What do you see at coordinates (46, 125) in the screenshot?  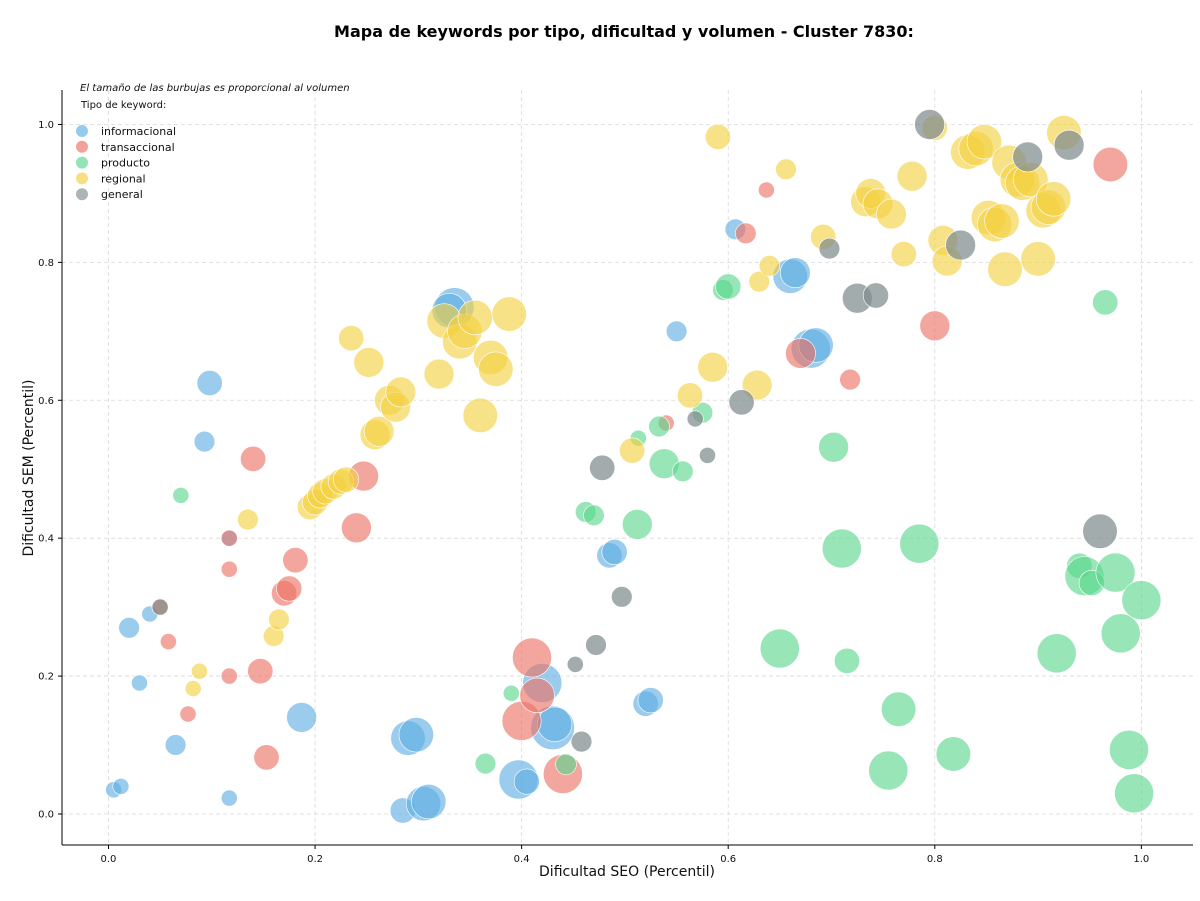 I see `y-tick-label: 1.0` at bounding box center [46, 125].